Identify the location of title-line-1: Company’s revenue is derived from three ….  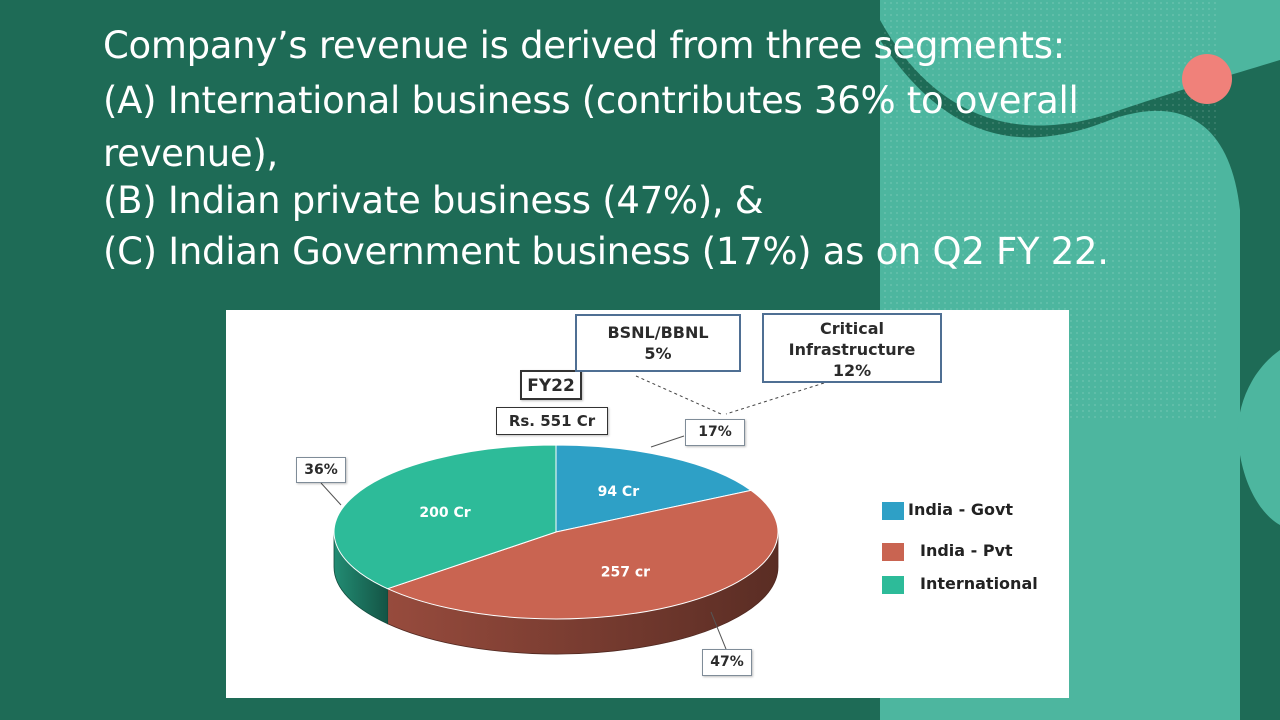
(584, 45).